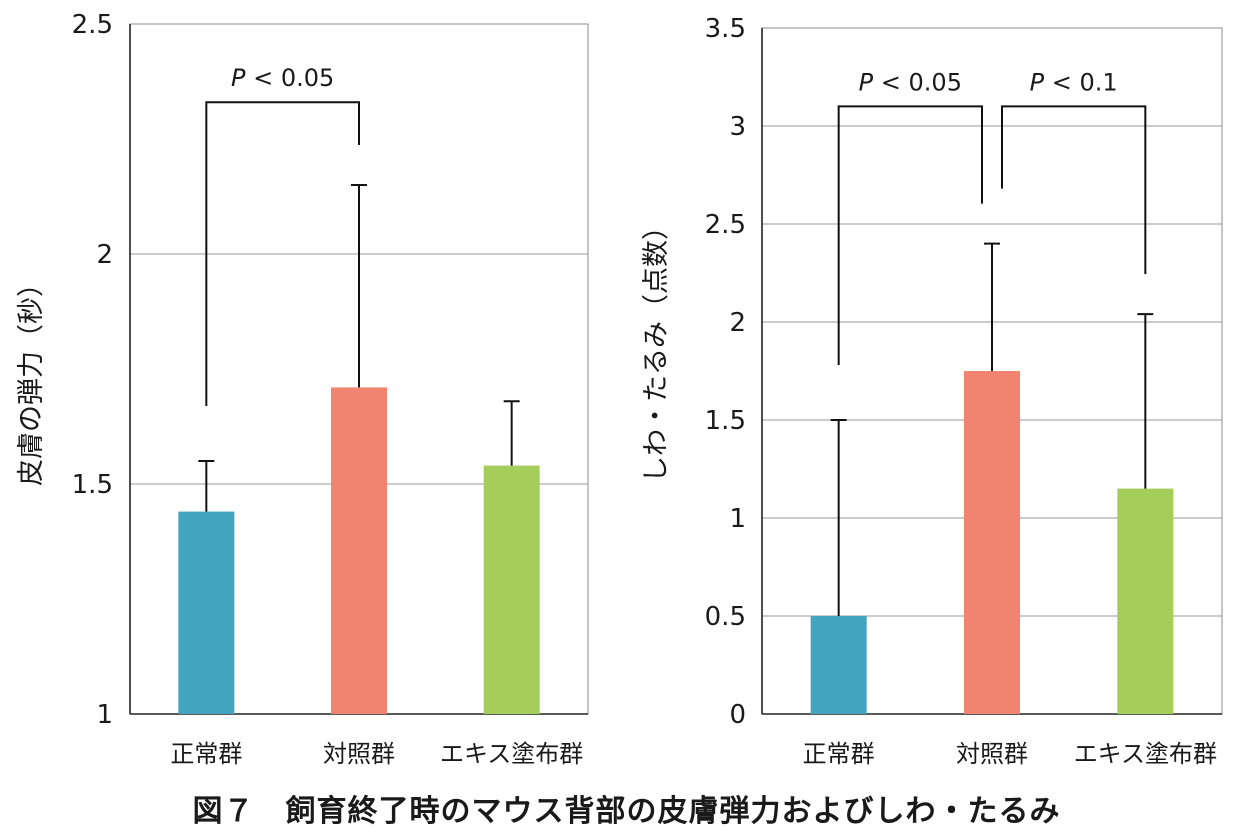 This screenshot has width=1253, height=832. What do you see at coordinates (1074, 82) in the screenshot?
I see `significance-label: P < 0.1` at bounding box center [1074, 82].